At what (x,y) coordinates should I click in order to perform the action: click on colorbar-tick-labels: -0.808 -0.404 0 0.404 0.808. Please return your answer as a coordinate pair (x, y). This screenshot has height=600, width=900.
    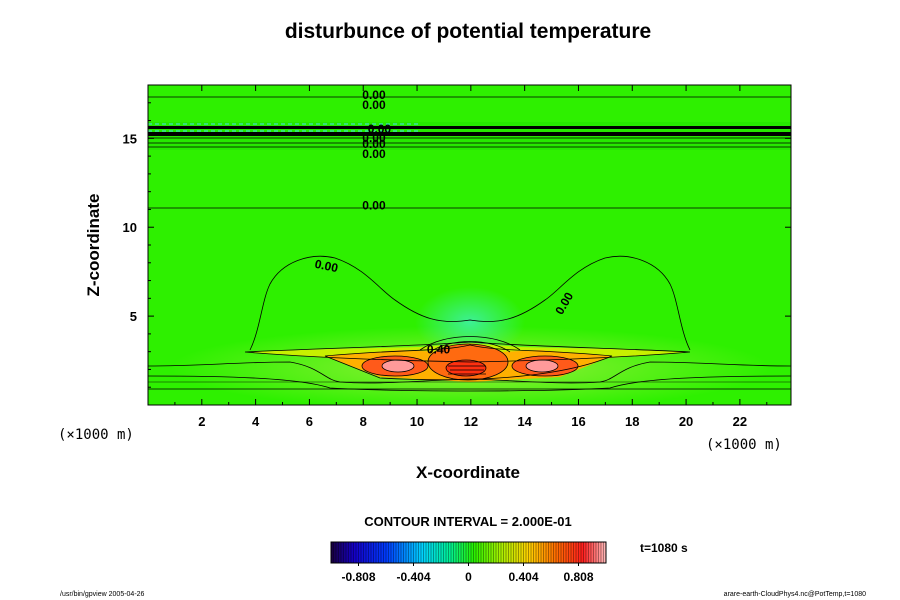
    Looking at the image, I should click on (467, 573).